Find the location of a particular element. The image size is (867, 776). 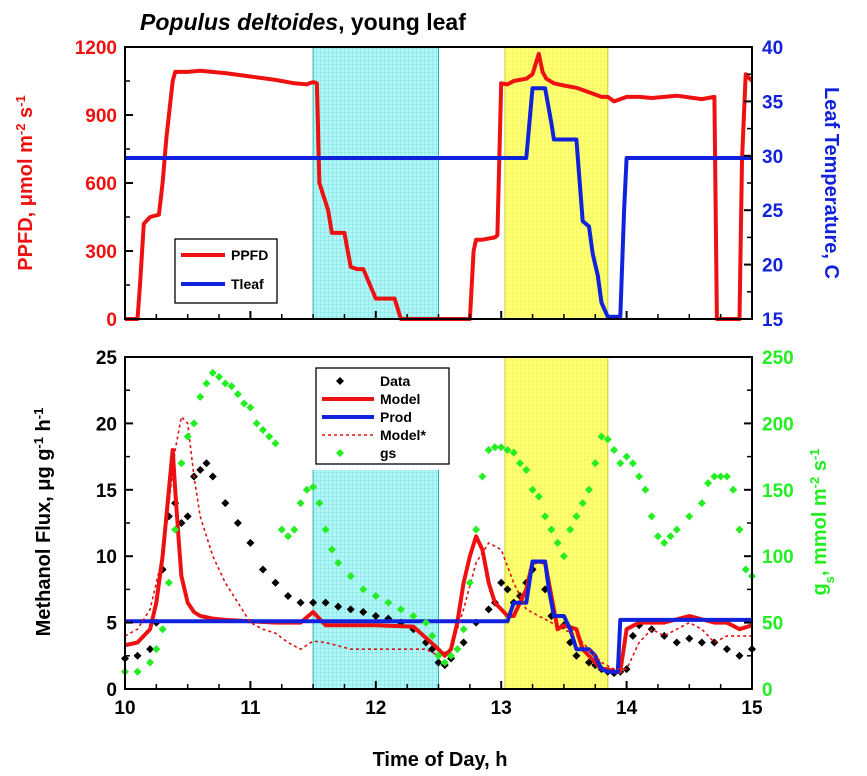

right-y-tick-label: 25 is located at coordinates (773, 211).